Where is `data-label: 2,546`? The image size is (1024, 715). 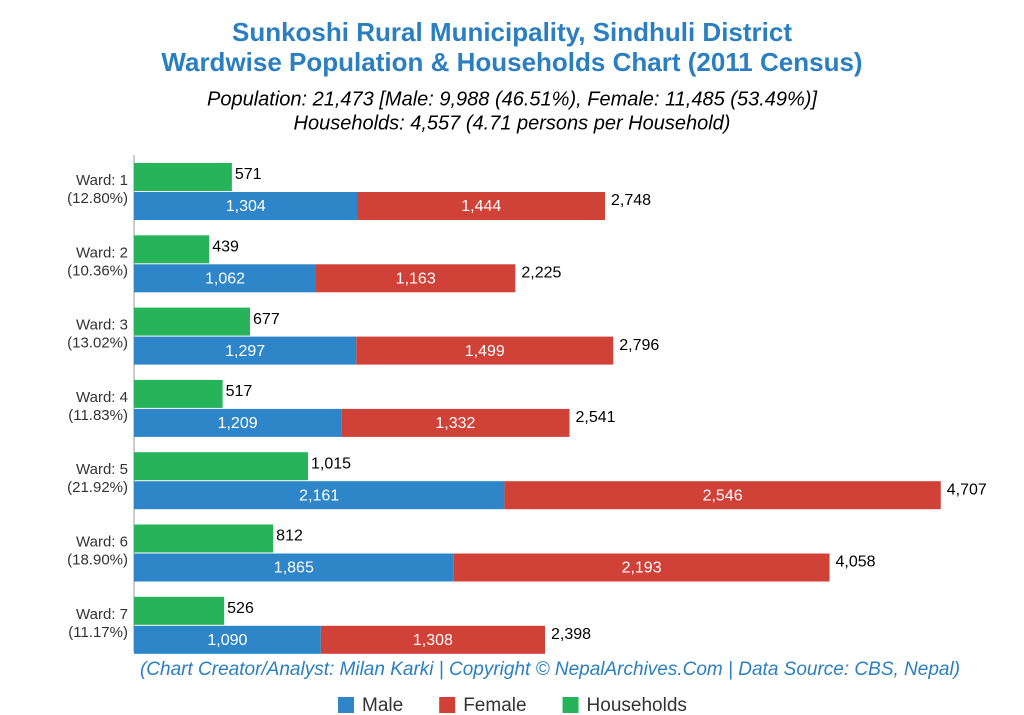 data-label: 2,546 is located at coordinates (723, 495).